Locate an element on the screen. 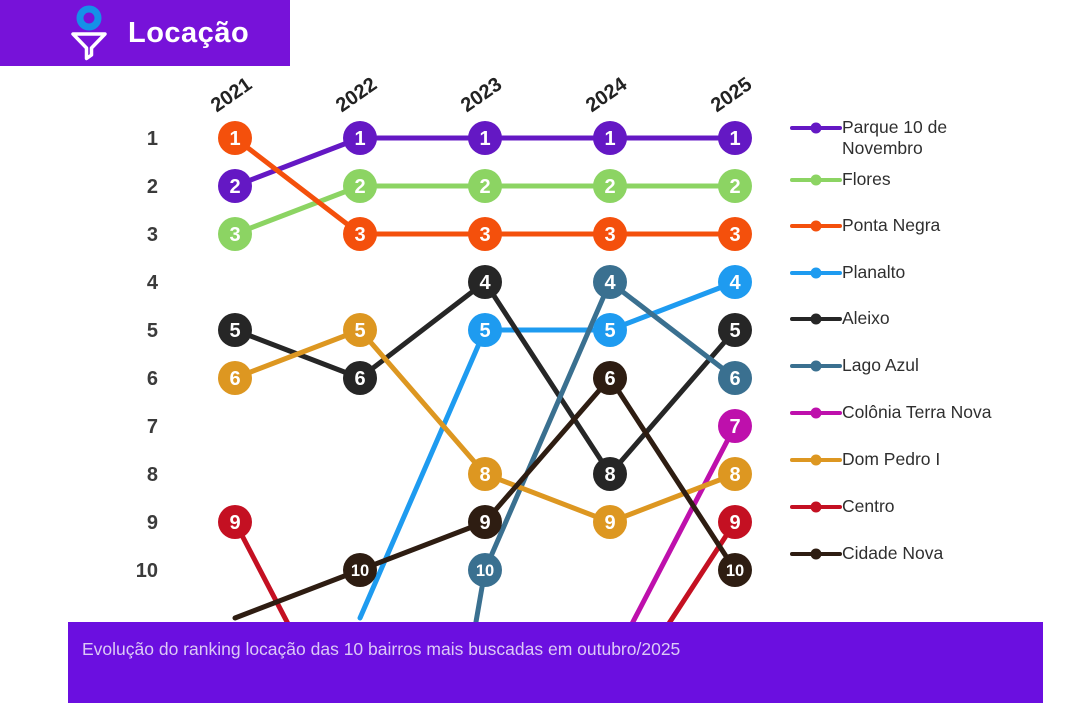 The image size is (1080, 709). rank-axis-label: 7 is located at coordinates (152, 427).